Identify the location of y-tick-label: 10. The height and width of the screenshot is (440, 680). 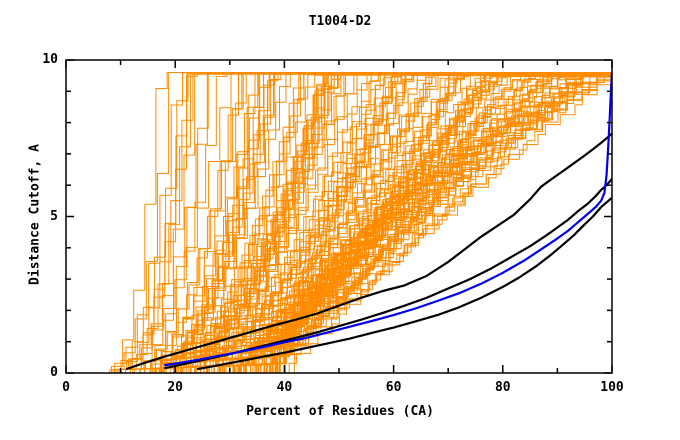
(50, 59).